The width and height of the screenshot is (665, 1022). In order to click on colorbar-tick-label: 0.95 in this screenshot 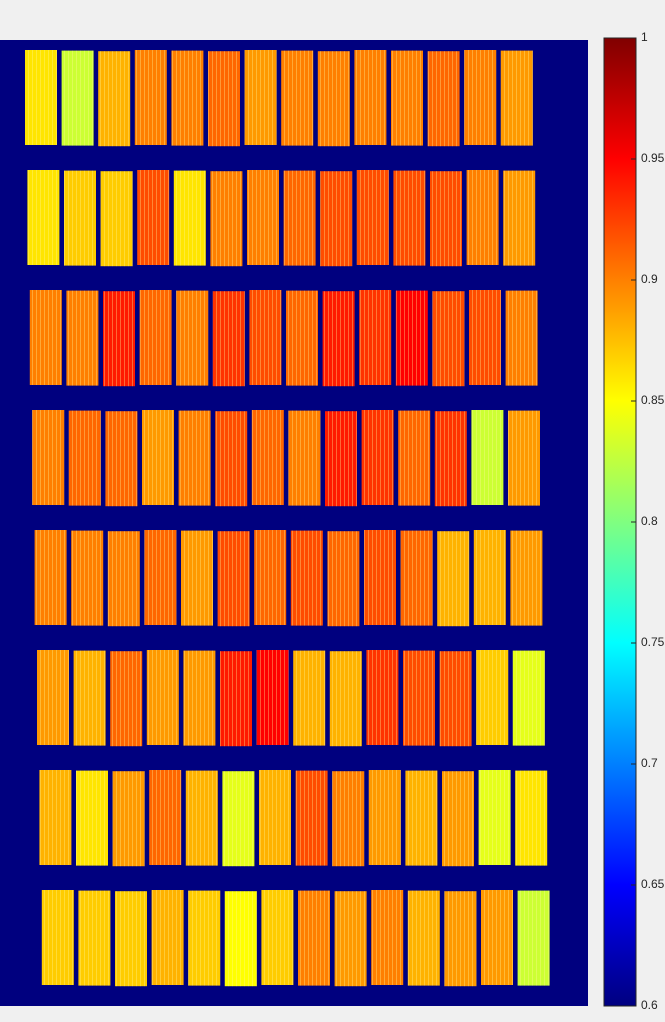, I will do `click(653, 158)`.